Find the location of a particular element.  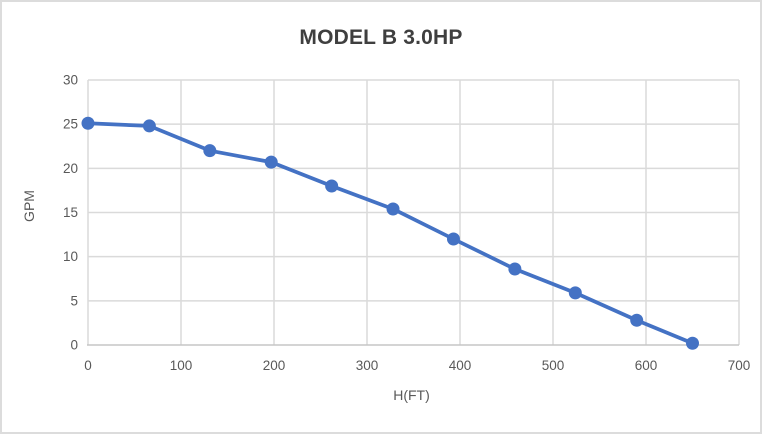

chart-title: MODEL B 3.0HP is located at coordinates (381, 37).